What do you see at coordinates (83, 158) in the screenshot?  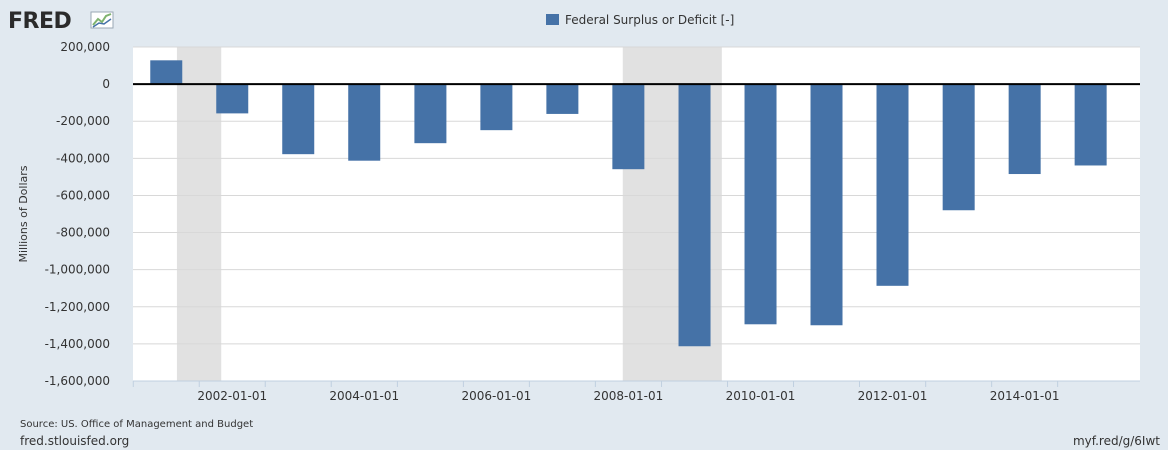 I see `y-tick-label: -400,000` at bounding box center [83, 158].